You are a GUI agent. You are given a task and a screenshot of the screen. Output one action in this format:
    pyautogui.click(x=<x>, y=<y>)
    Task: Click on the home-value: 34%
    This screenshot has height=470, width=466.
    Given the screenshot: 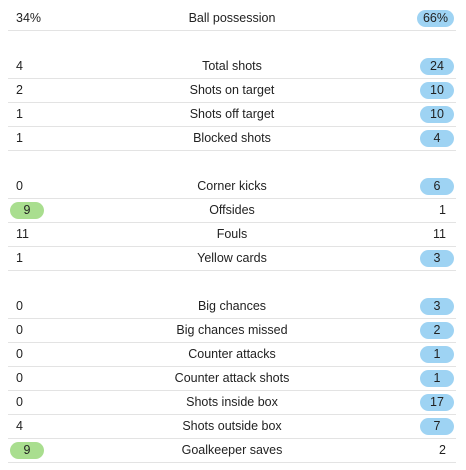 What is the action you would take?
    pyautogui.click(x=29, y=18)
    